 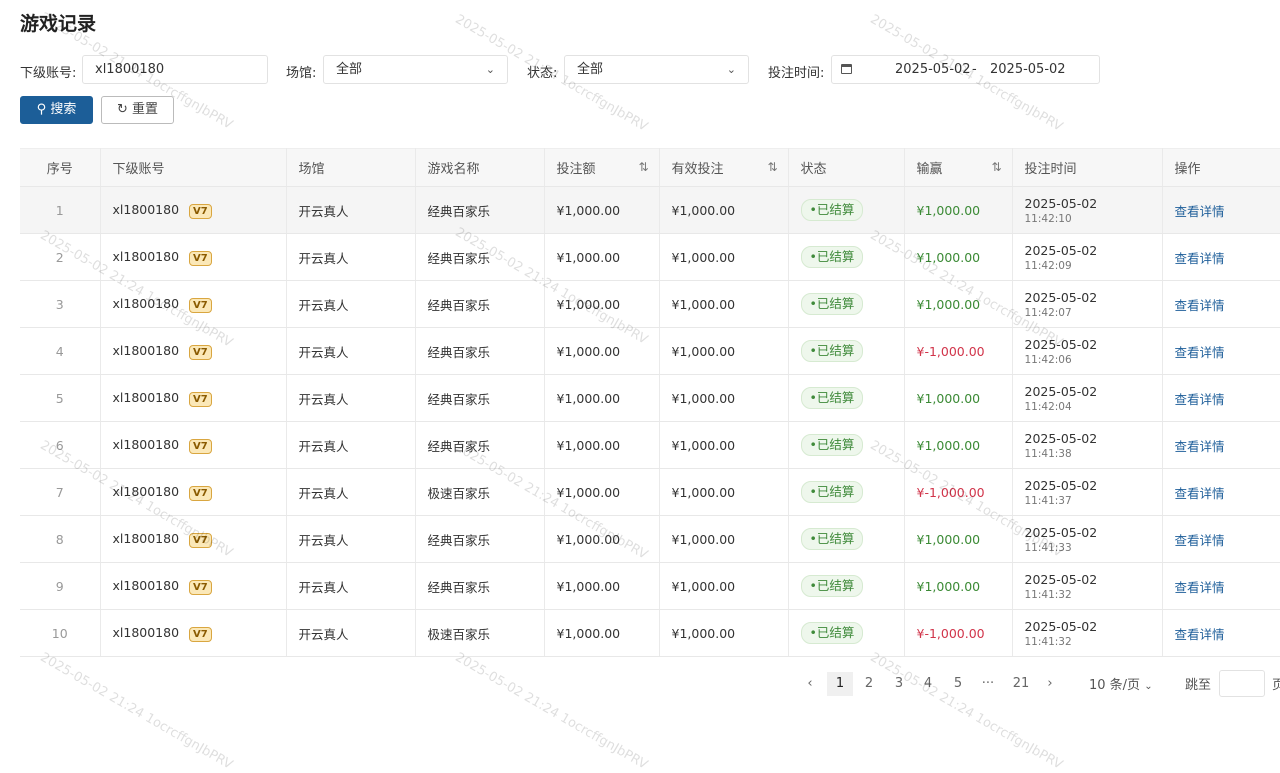 What do you see at coordinates (899, 683) in the screenshot?
I see `page-button: 3` at bounding box center [899, 683].